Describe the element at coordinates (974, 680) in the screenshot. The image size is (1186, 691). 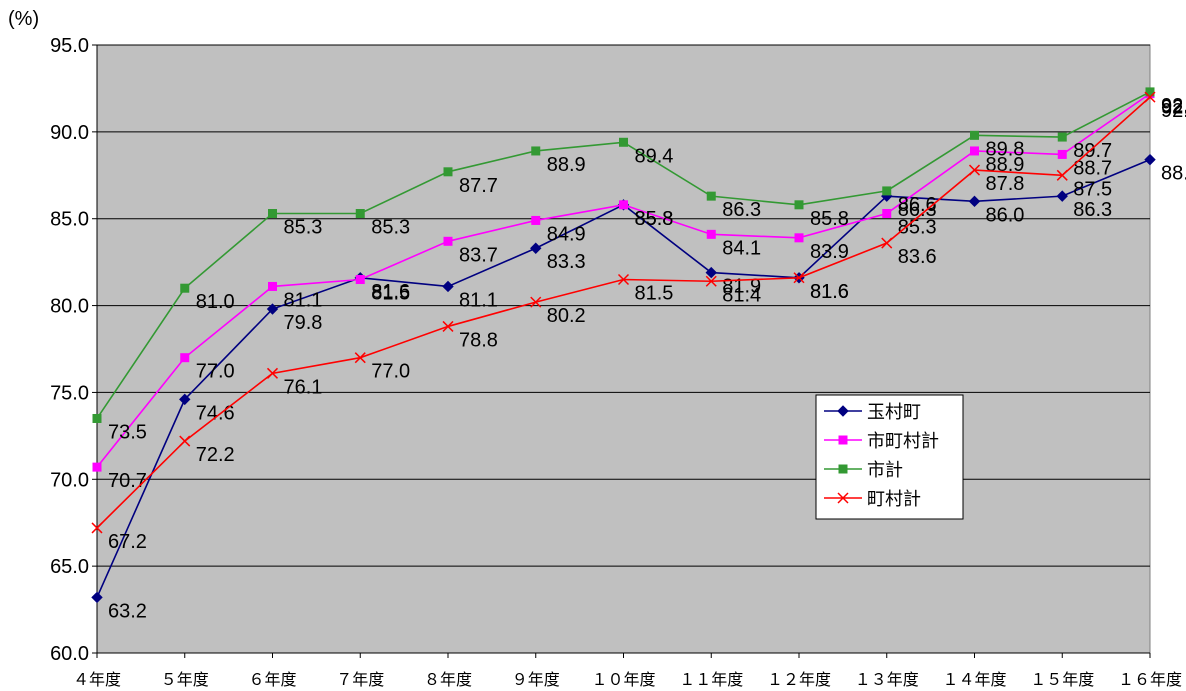
I see `x-tick-label: １４年度` at that location.